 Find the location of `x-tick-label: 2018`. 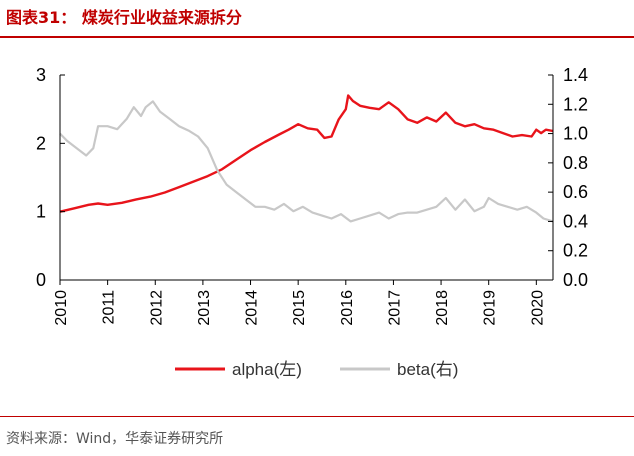

x-tick-label: 2018 is located at coordinates (442, 308).